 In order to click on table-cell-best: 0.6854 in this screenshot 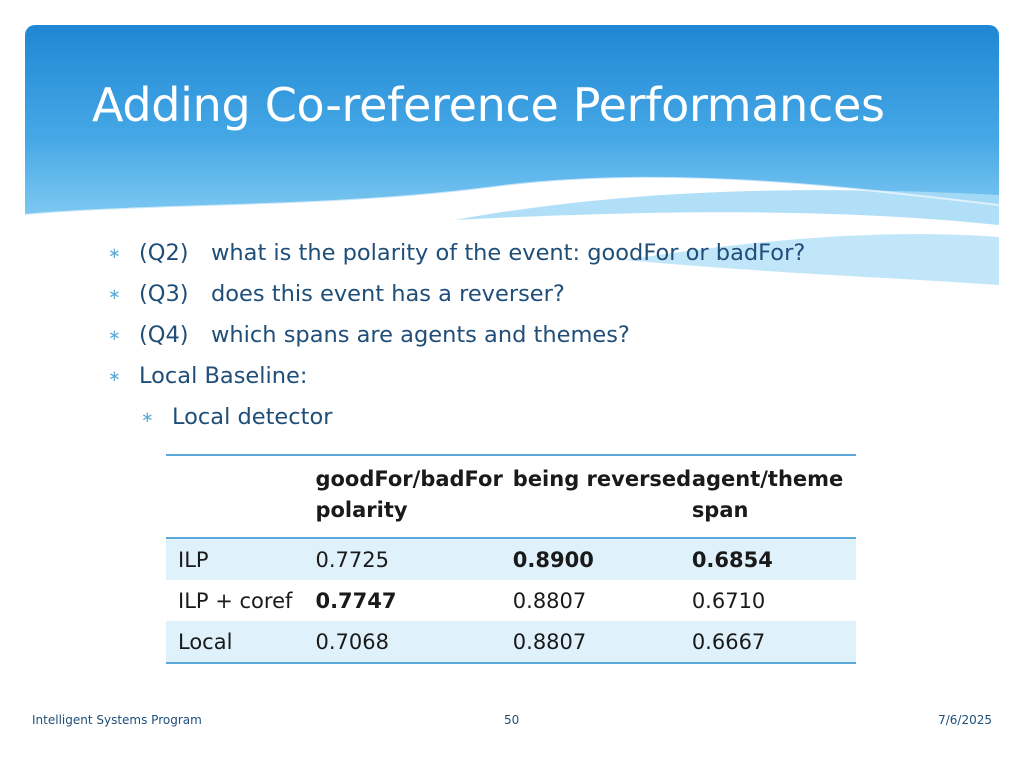, I will do `click(773, 559)`.